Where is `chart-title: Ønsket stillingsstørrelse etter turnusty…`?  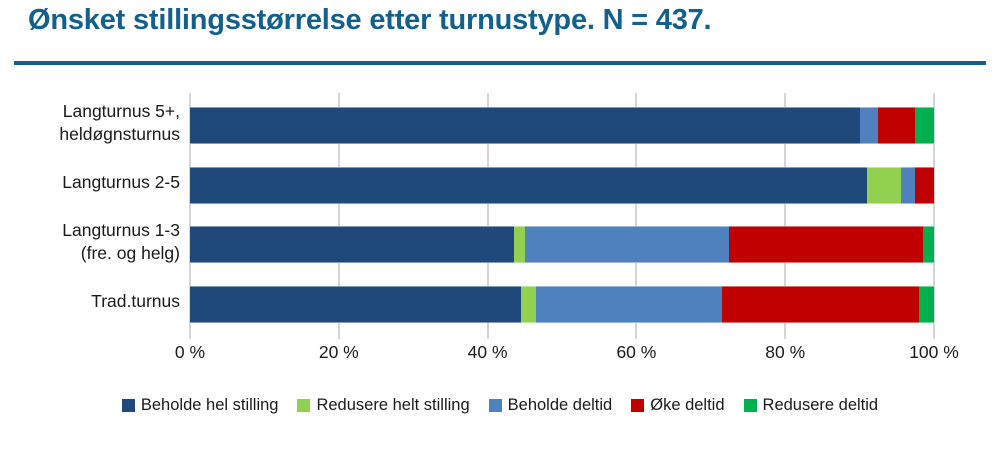
chart-title: Ønsket stillingsstørrelse etter turnusty… is located at coordinates (370, 20).